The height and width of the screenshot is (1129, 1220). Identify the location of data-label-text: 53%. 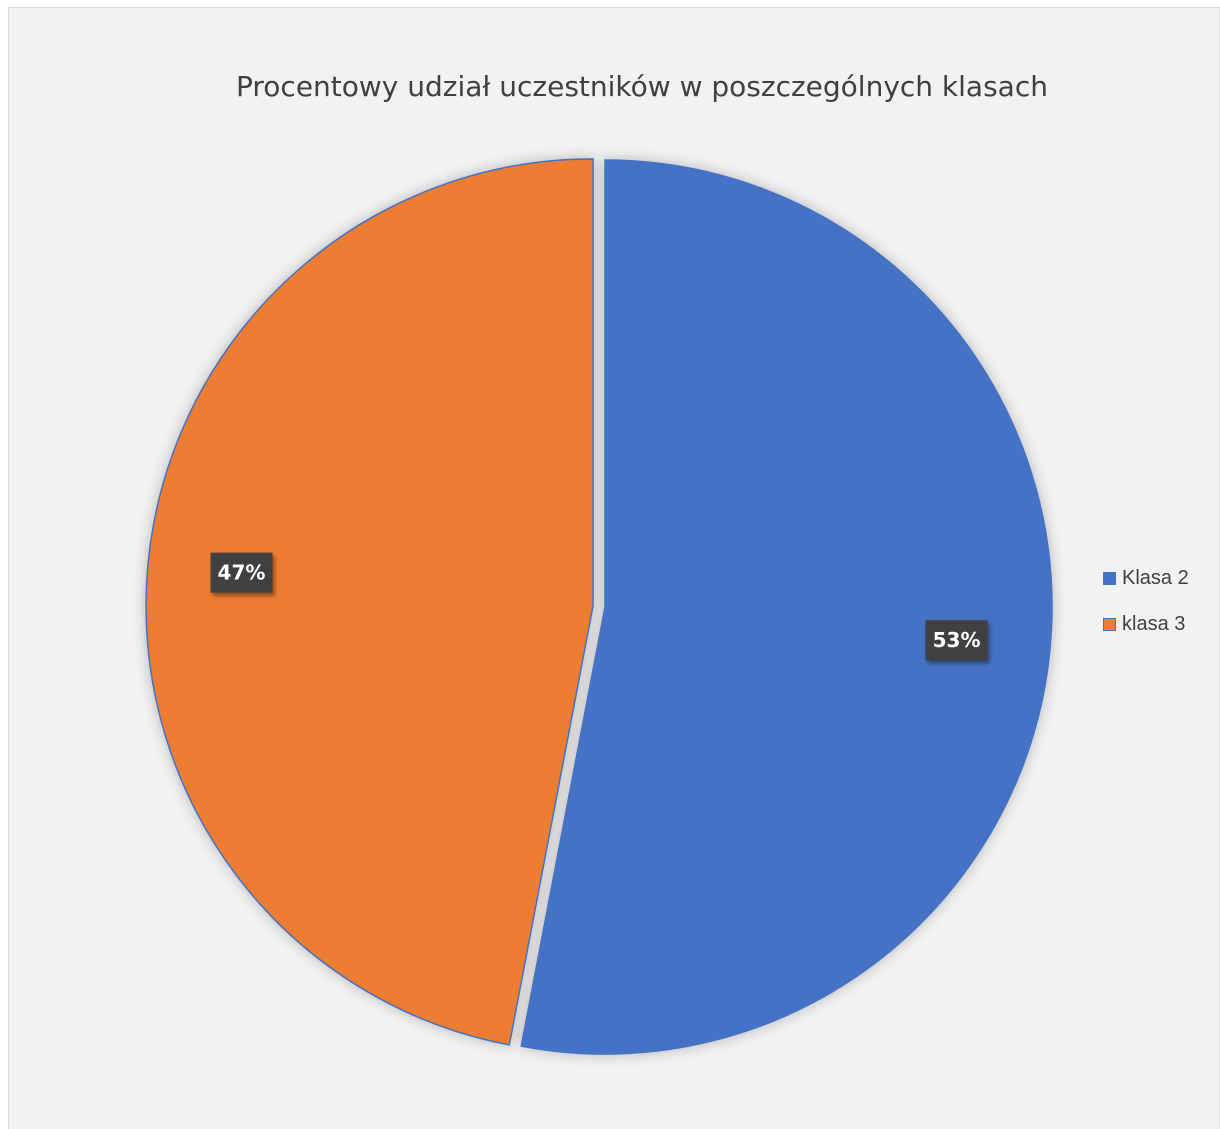
(957, 640).